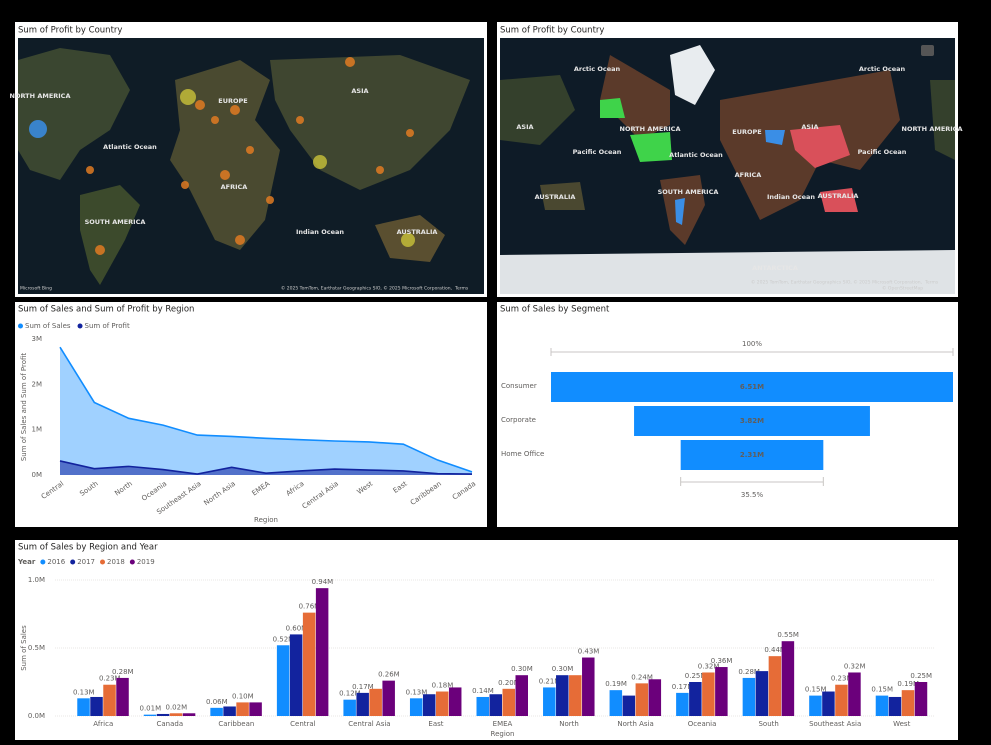  I want to click on map-terms: Terms, so click(461, 289).